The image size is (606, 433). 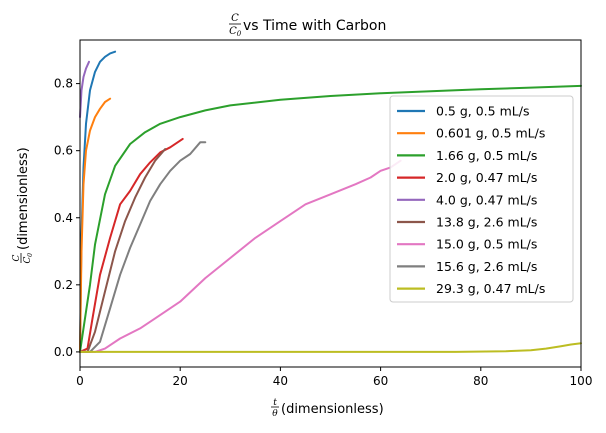 What do you see at coordinates (239, 34) in the screenshot?
I see `title-fraction-denominator-subscript: 0` at bounding box center [239, 34].